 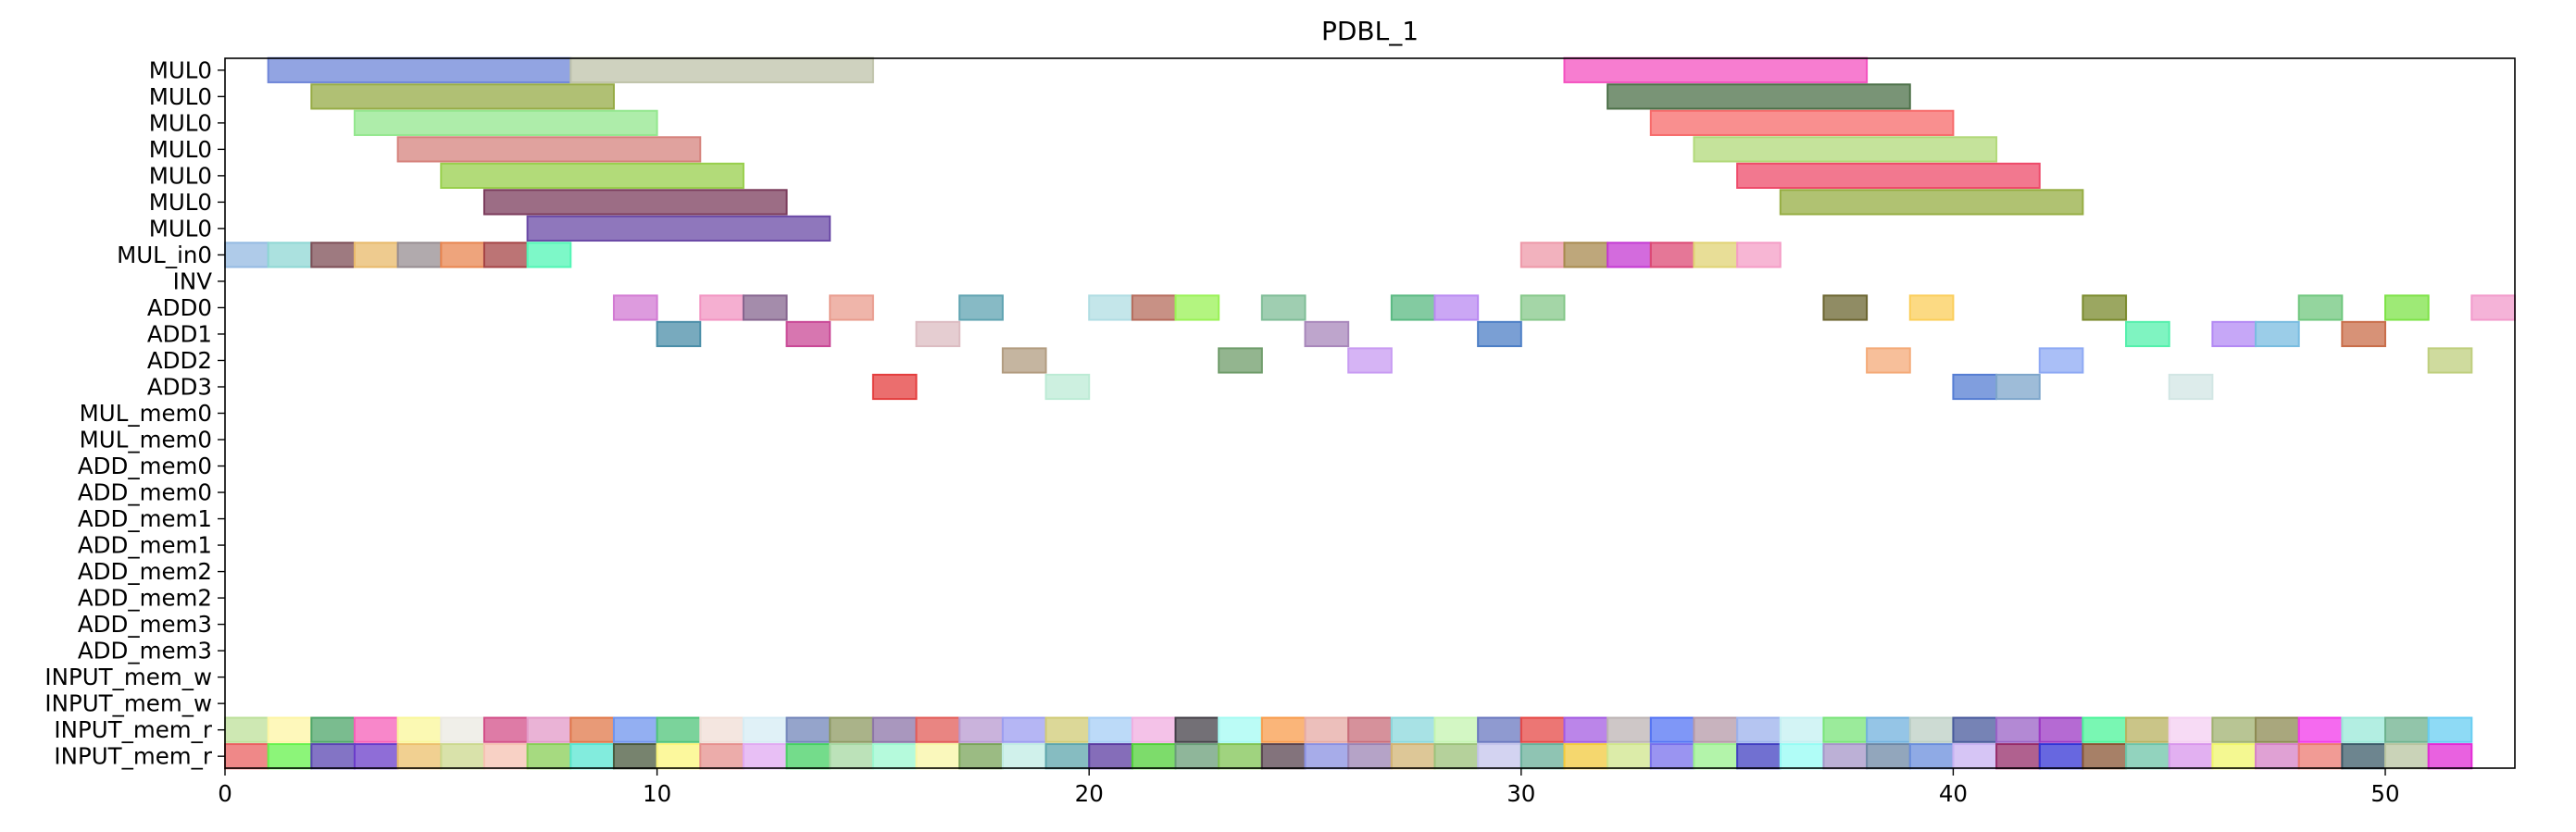 What do you see at coordinates (145, 571) in the screenshot?
I see `y-tick-label: ADD_mem2` at bounding box center [145, 571].